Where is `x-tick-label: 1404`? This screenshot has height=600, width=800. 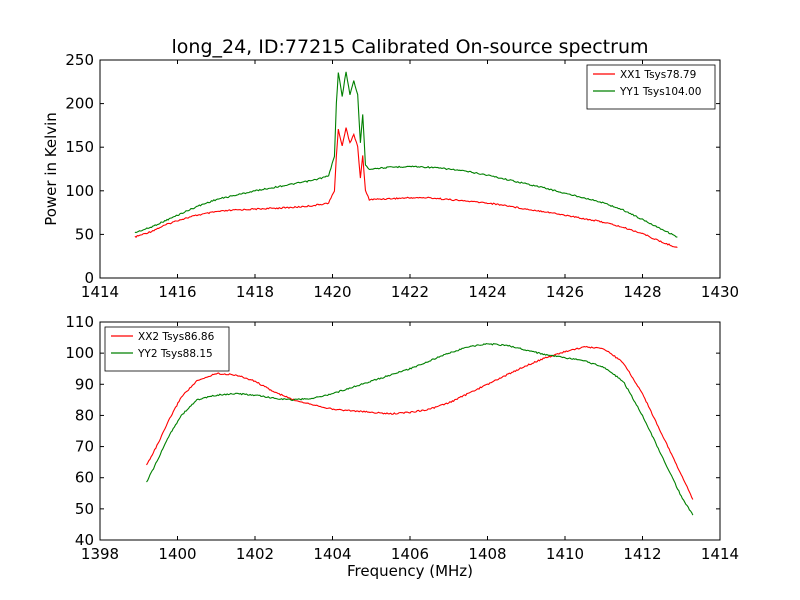
x-tick-label: 1404 is located at coordinates (332, 554).